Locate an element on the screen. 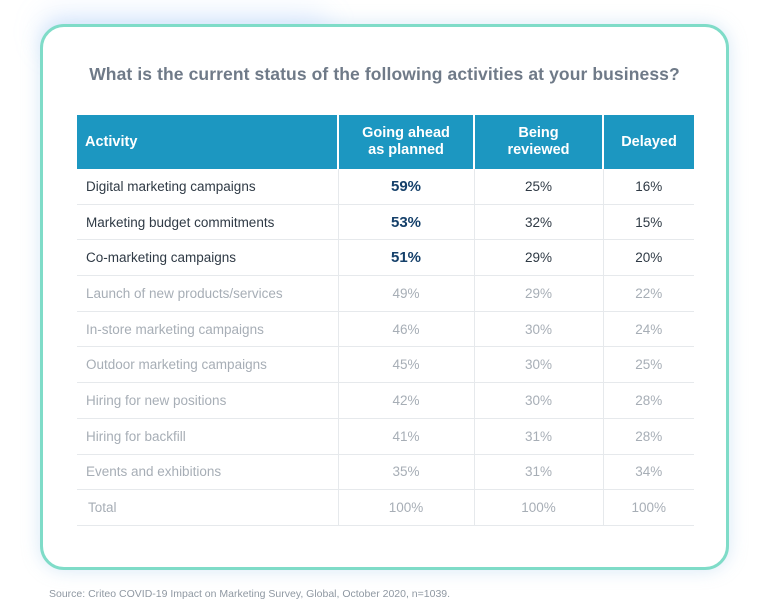 The height and width of the screenshot is (611, 767). cell-activity: Events and exhibitions is located at coordinates (208, 472).